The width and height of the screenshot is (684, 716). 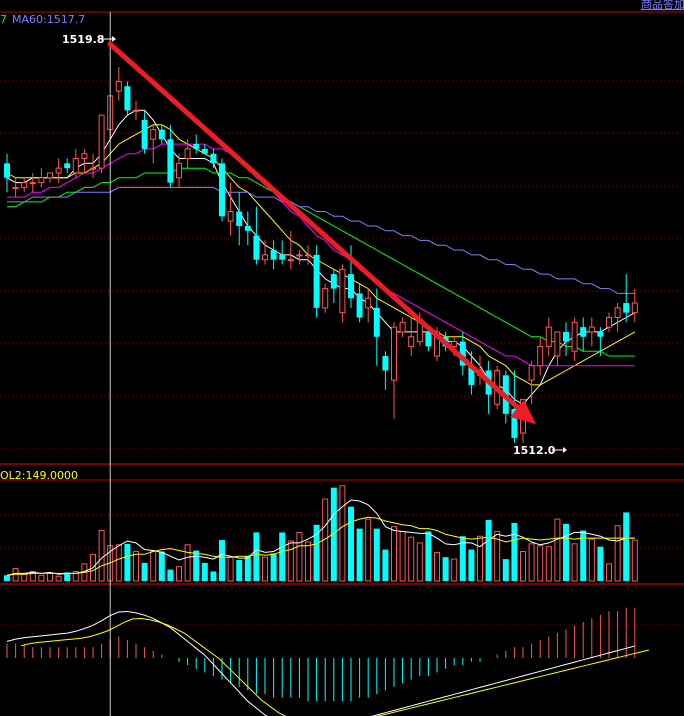 What do you see at coordinates (565, 450) in the screenshot?
I see `low-pointer-tip` at bounding box center [565, 450].